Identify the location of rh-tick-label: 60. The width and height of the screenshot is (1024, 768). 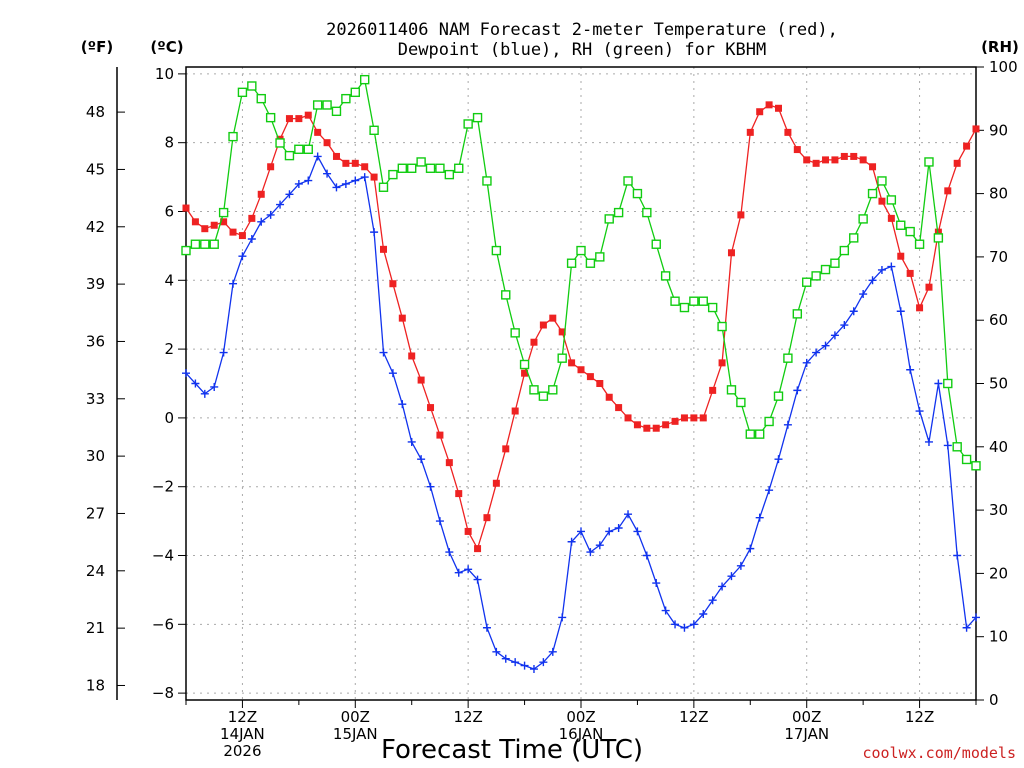
(998, 320).